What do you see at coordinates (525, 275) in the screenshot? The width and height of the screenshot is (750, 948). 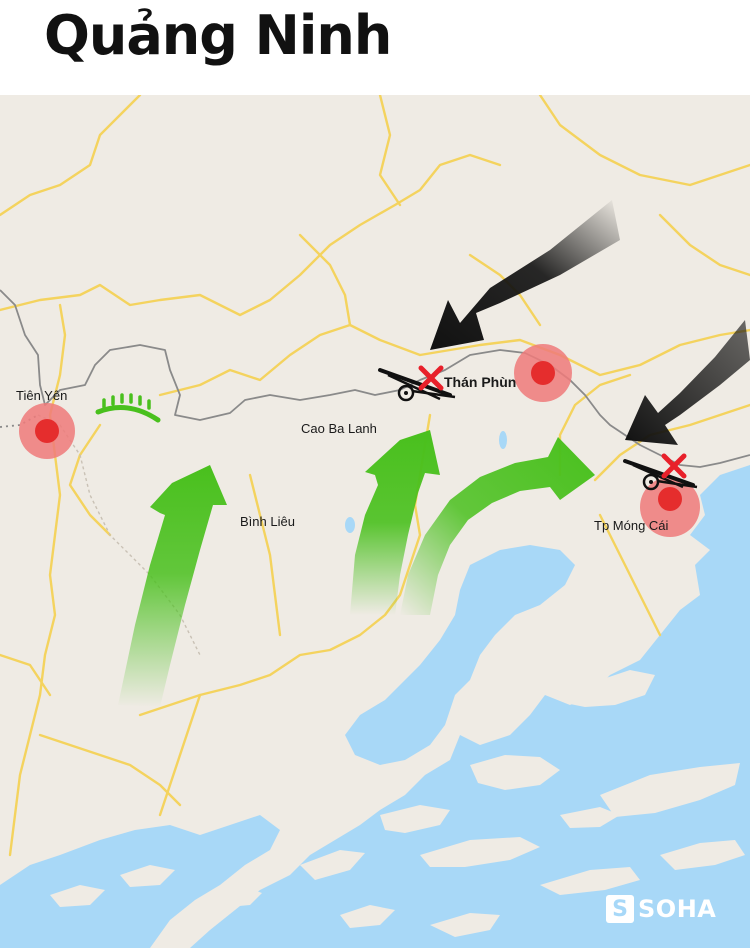 I see `black-arrow-than-phun` at bounding box center [525, 275].